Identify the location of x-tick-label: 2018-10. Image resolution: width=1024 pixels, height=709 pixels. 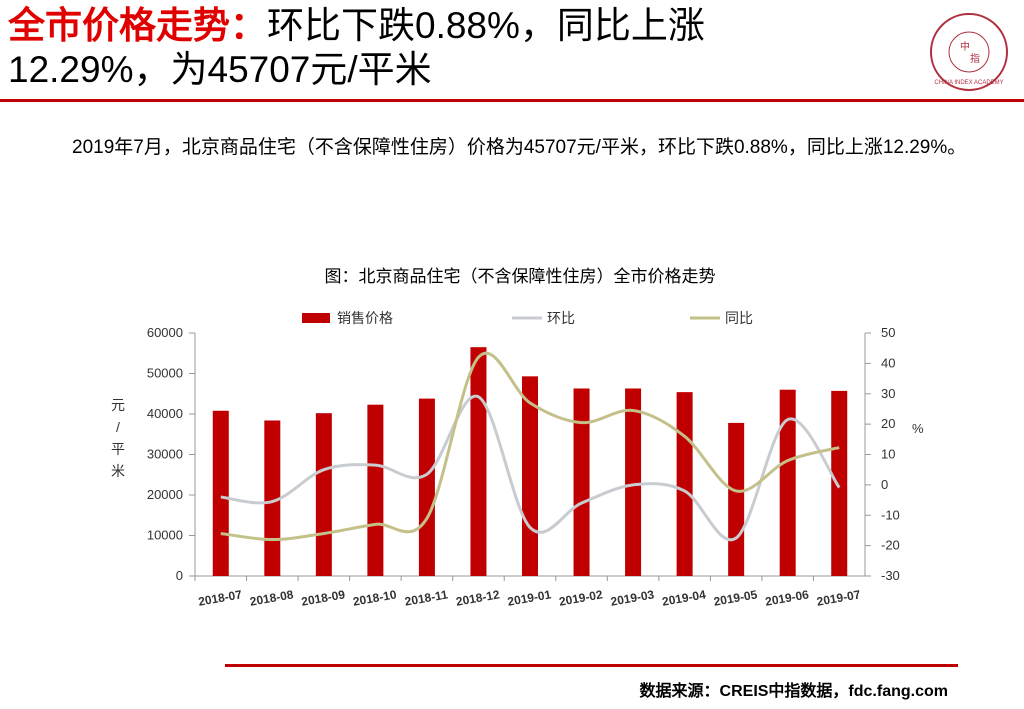
(375, 597).